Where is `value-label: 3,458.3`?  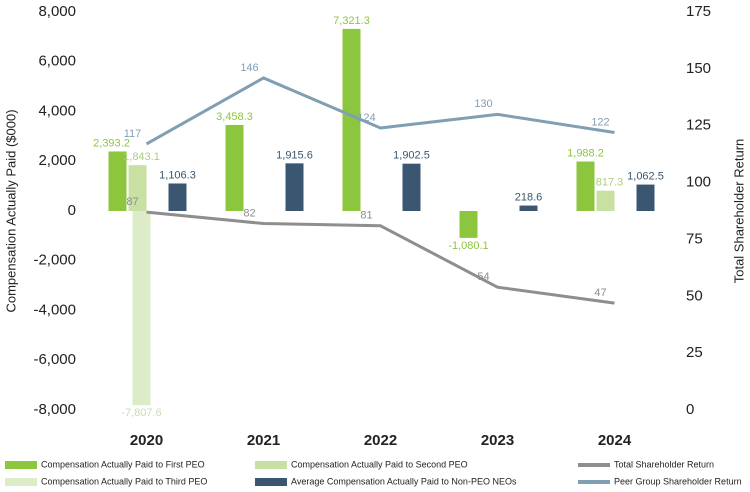
value-label: 3,458.3 is located at coordinates (234, 117).